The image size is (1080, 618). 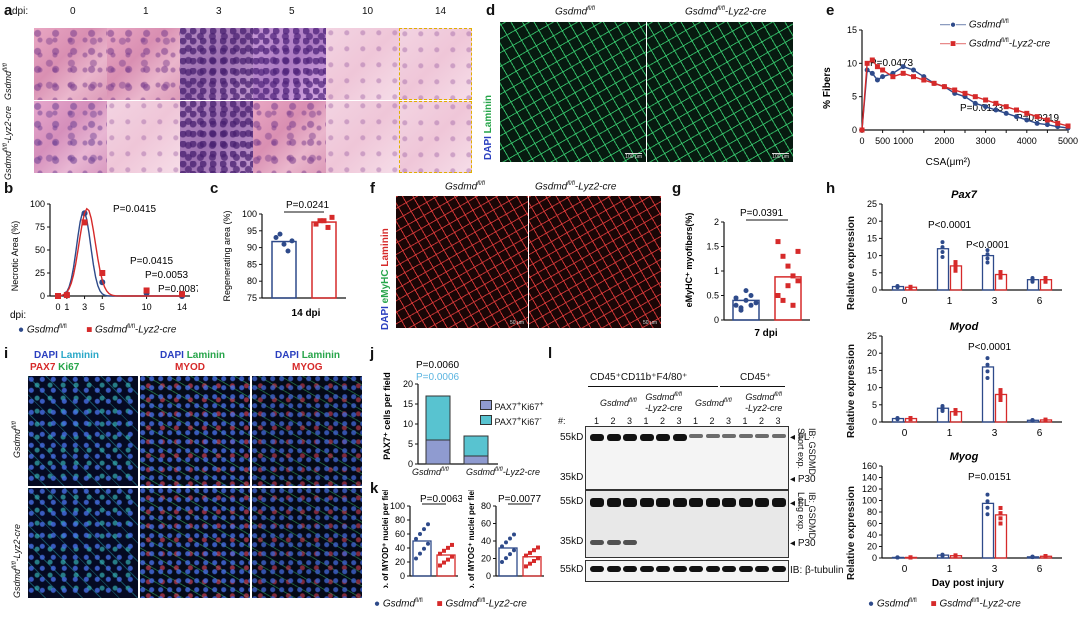 I want to click on chart-k2-ytick-label: 40, so click(x=486, y=541).